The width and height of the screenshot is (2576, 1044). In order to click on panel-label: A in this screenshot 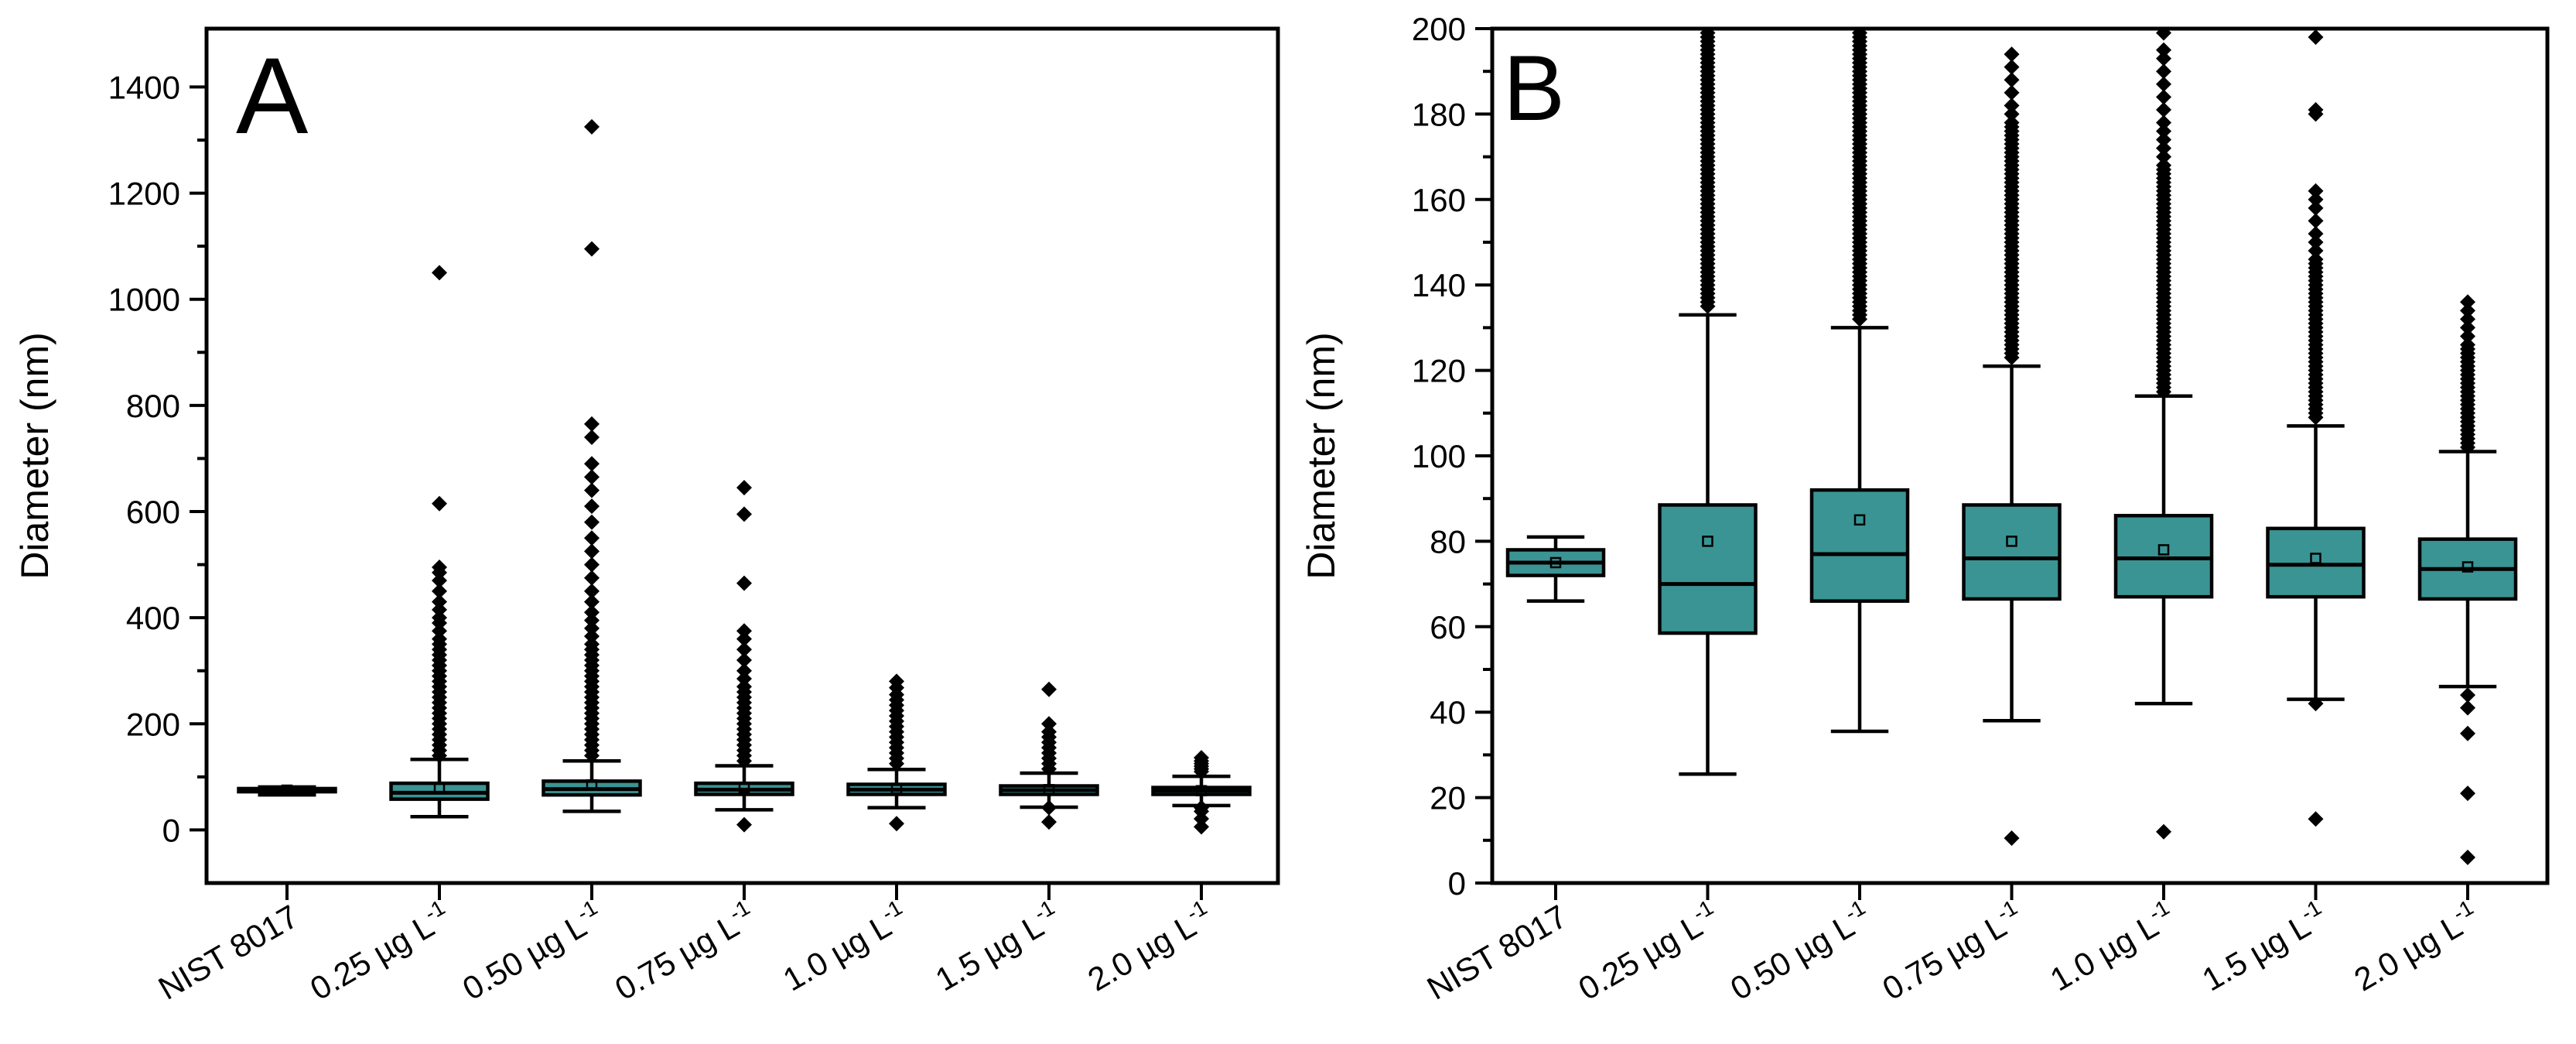, I will do `click(272, 95)`.